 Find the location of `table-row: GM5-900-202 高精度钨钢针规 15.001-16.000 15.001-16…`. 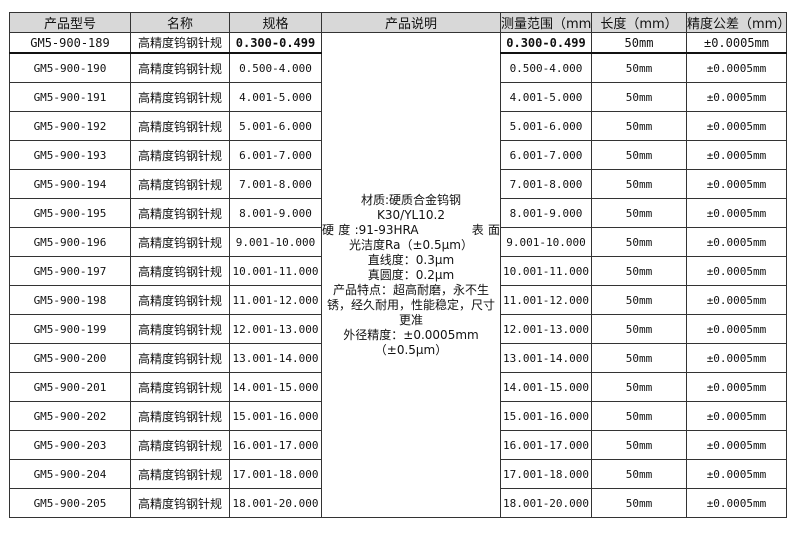

table-row: GM5-900-202 高精度钨钢针规 15.001-16.000 15.001-16… is located at coordinates (398, 416).